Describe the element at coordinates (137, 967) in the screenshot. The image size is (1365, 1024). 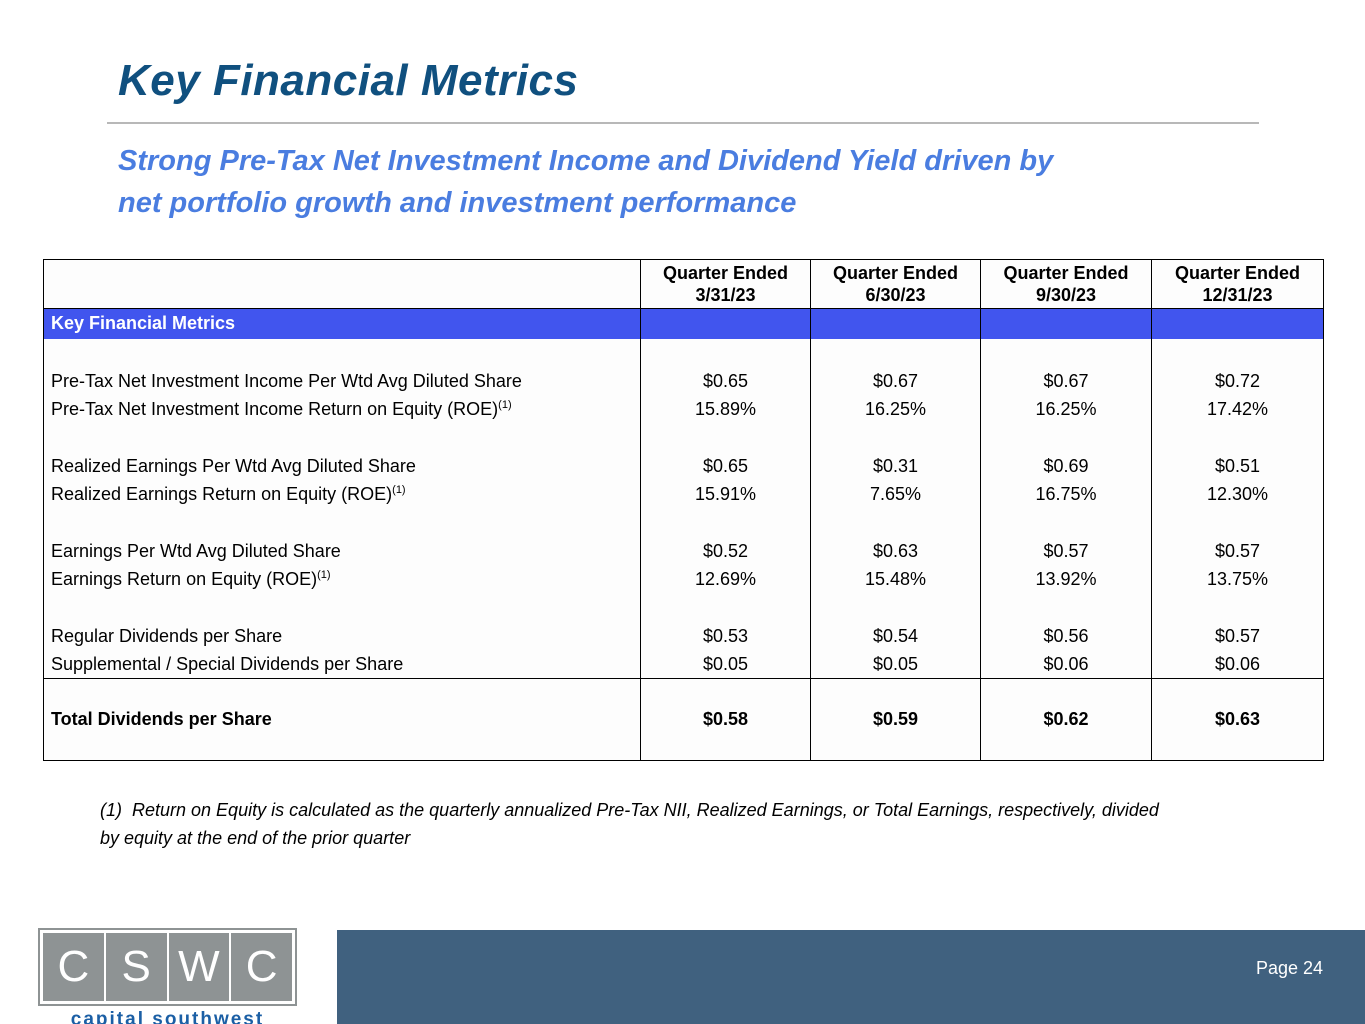
I see `logo-letter: S` at that location.